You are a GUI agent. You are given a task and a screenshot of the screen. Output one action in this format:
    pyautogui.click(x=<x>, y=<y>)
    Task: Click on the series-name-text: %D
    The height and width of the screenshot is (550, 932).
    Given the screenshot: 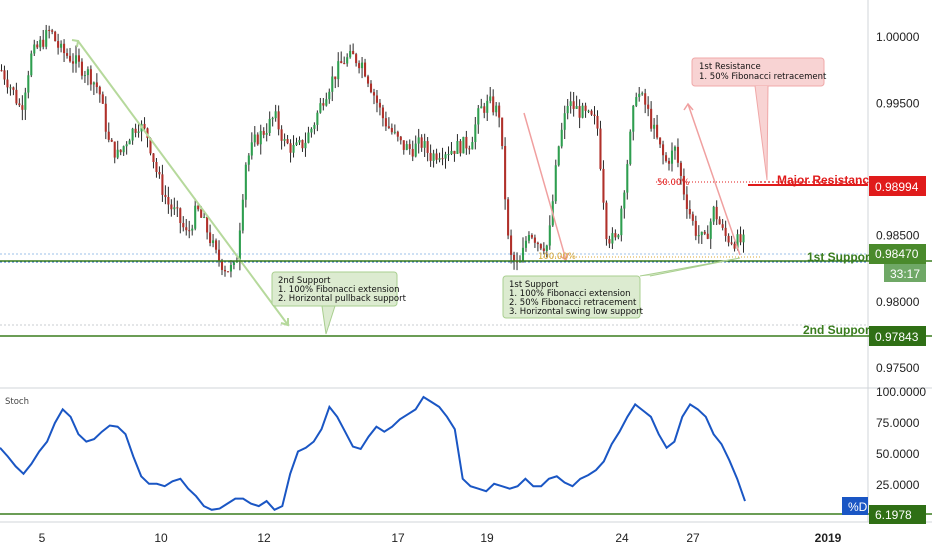 What is the action you would take?
    pyautogui.click(x=858, y=507)
    